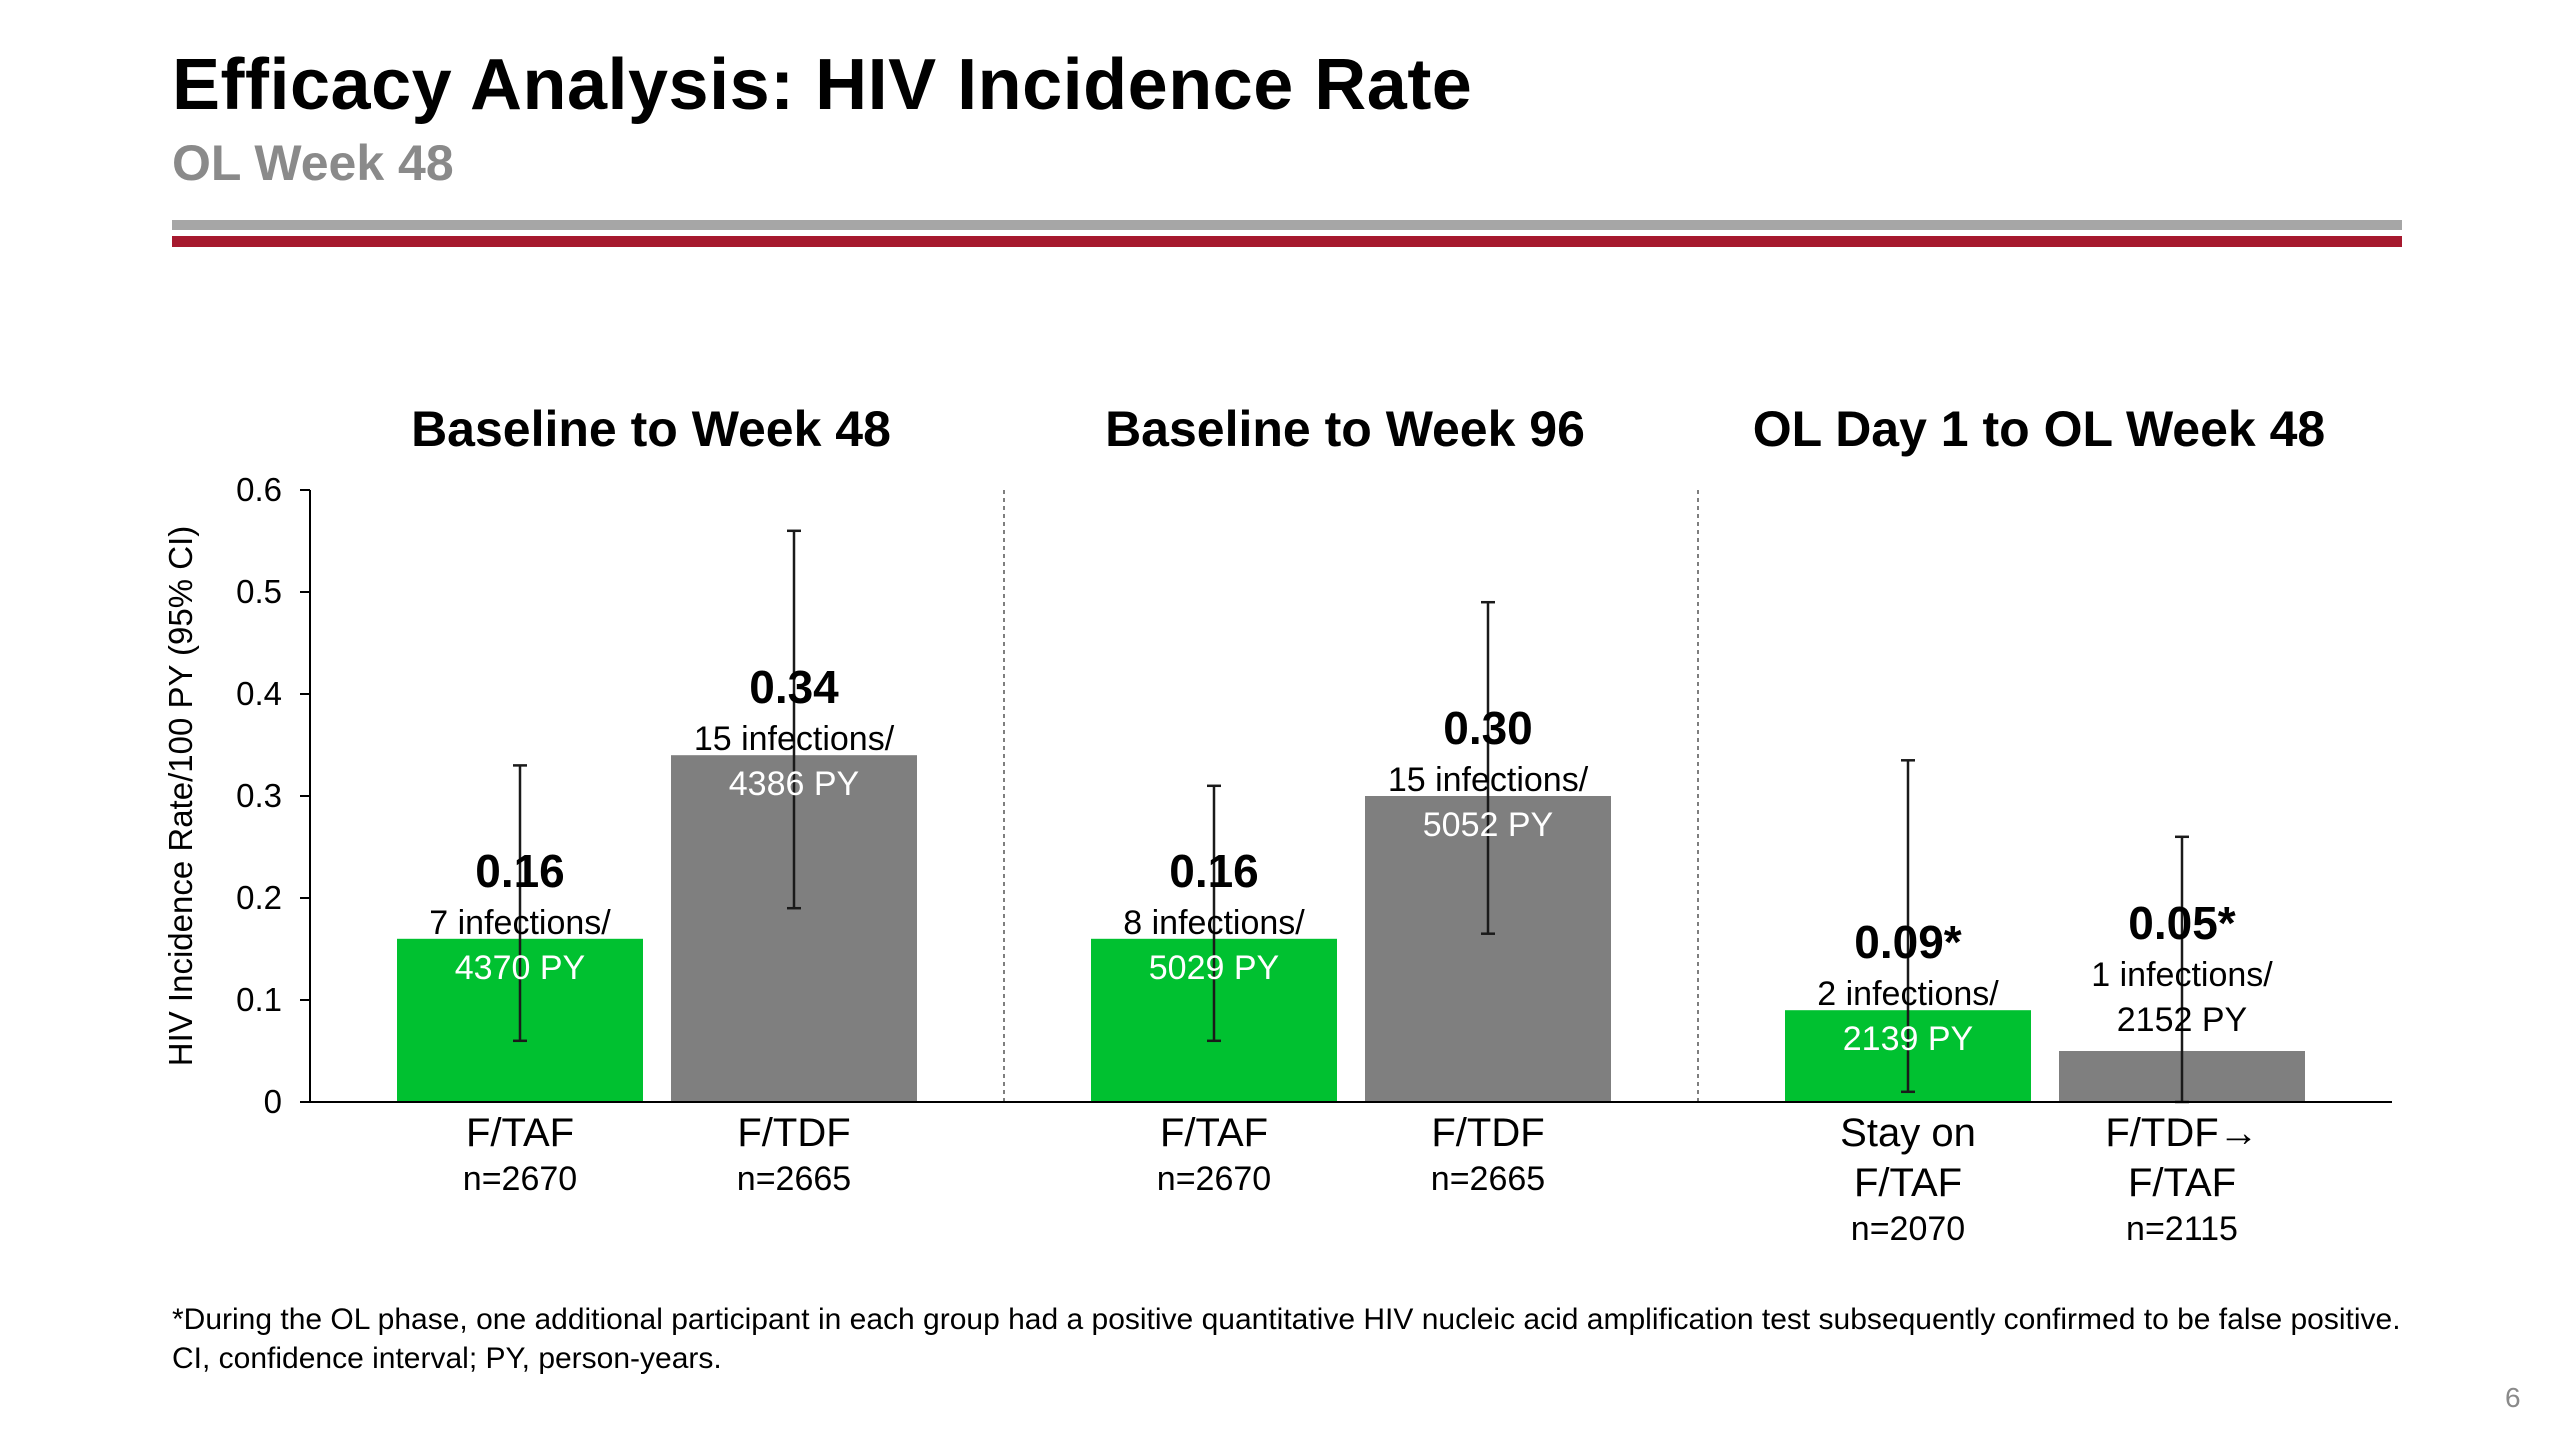 Image resolution: width=2560 pixels, height=1440 pixels. What do you see at coordinates (313, 163) in the screenshot?
I see `slide-subtitle: OL Week 48` at bounding box center [313, 163].